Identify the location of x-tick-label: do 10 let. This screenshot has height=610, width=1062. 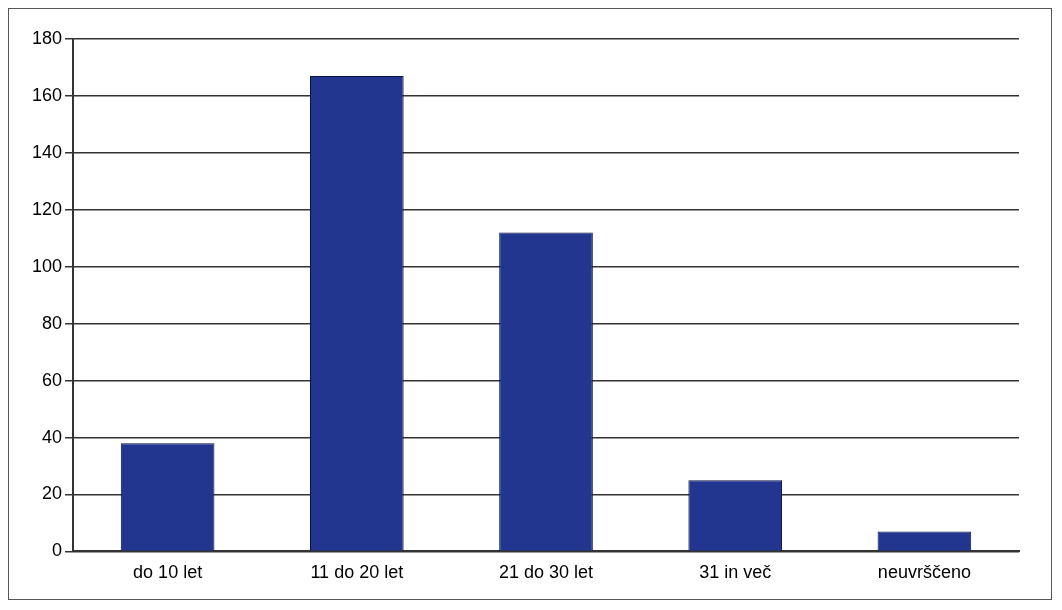
(168, 572).